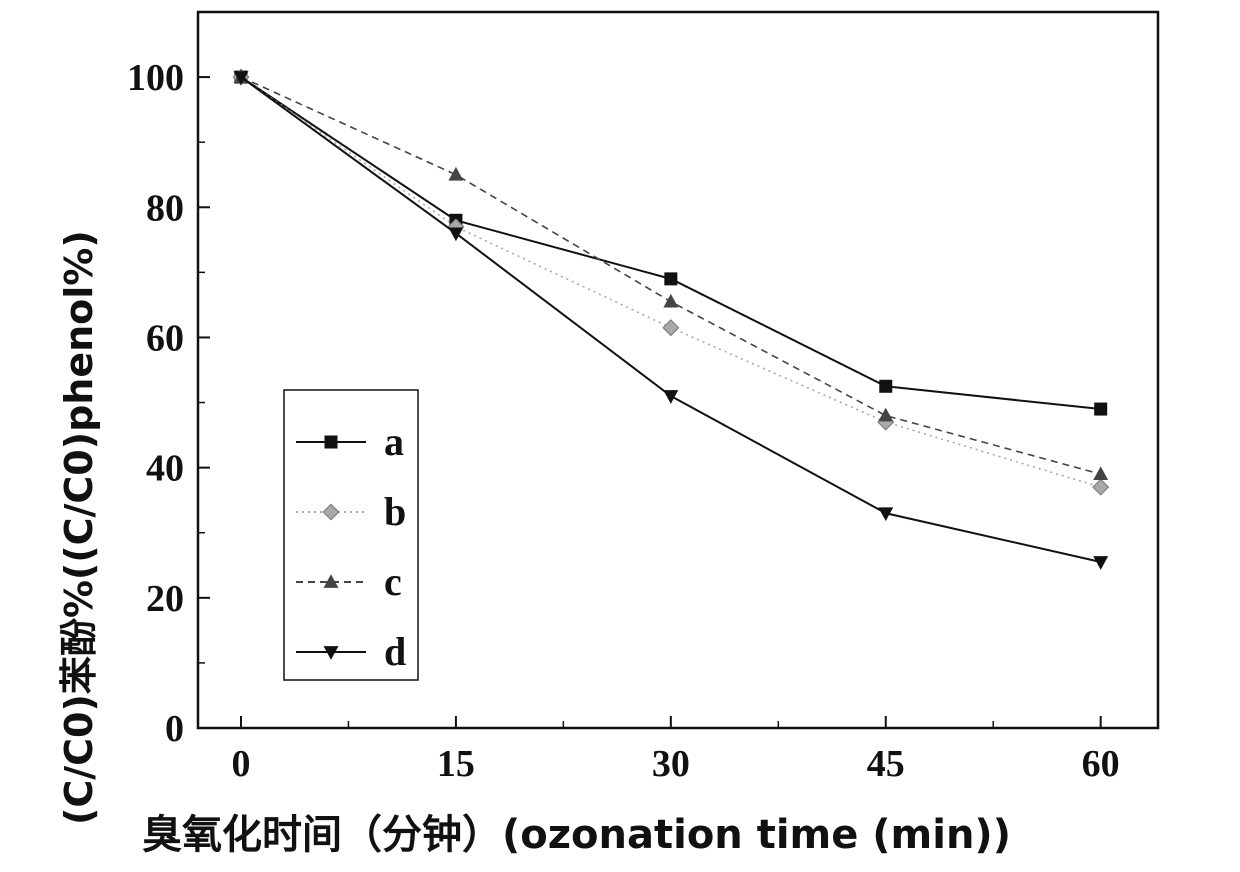 Image resolution: width=1240 pixels, height=872 pixels. What do you see at coordinates (456, 764) in the screenshot?
I see `x-tick-label: 15` at bounding box center [456, 764].